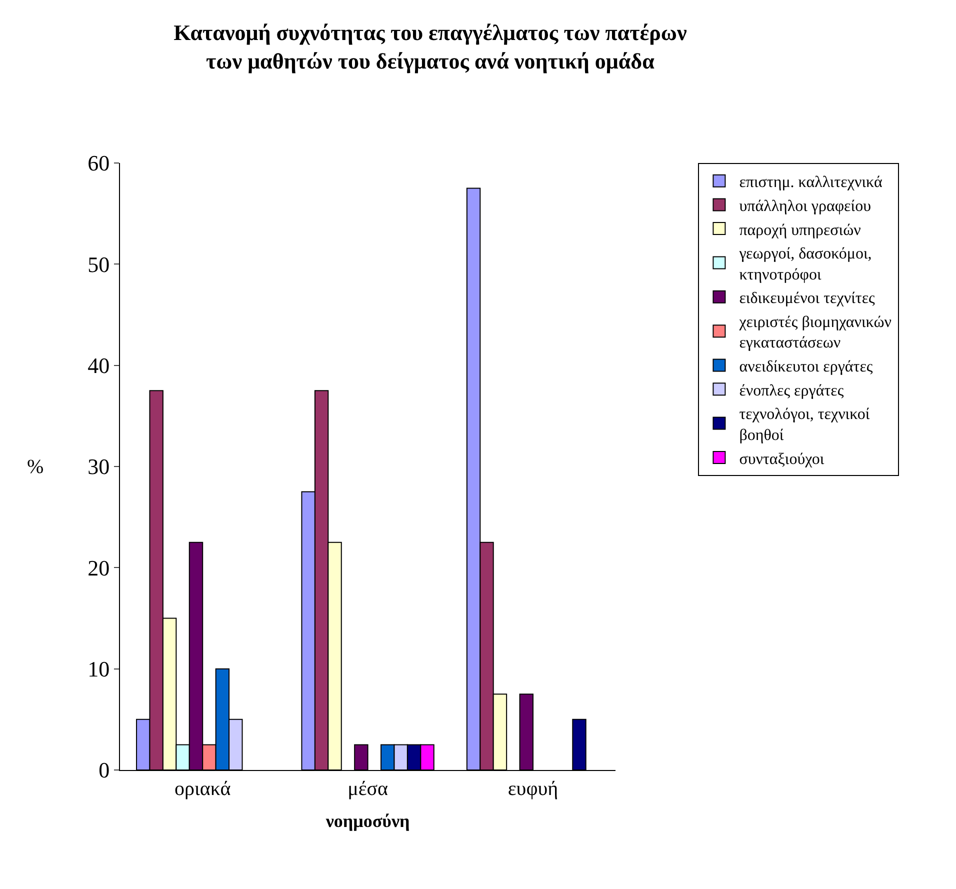 The height and width of the screenshot is (889, 956). Describe the element at coordinates (533, 789) in the screenshot. I see `x-tick-label: ευφυή` at that location.